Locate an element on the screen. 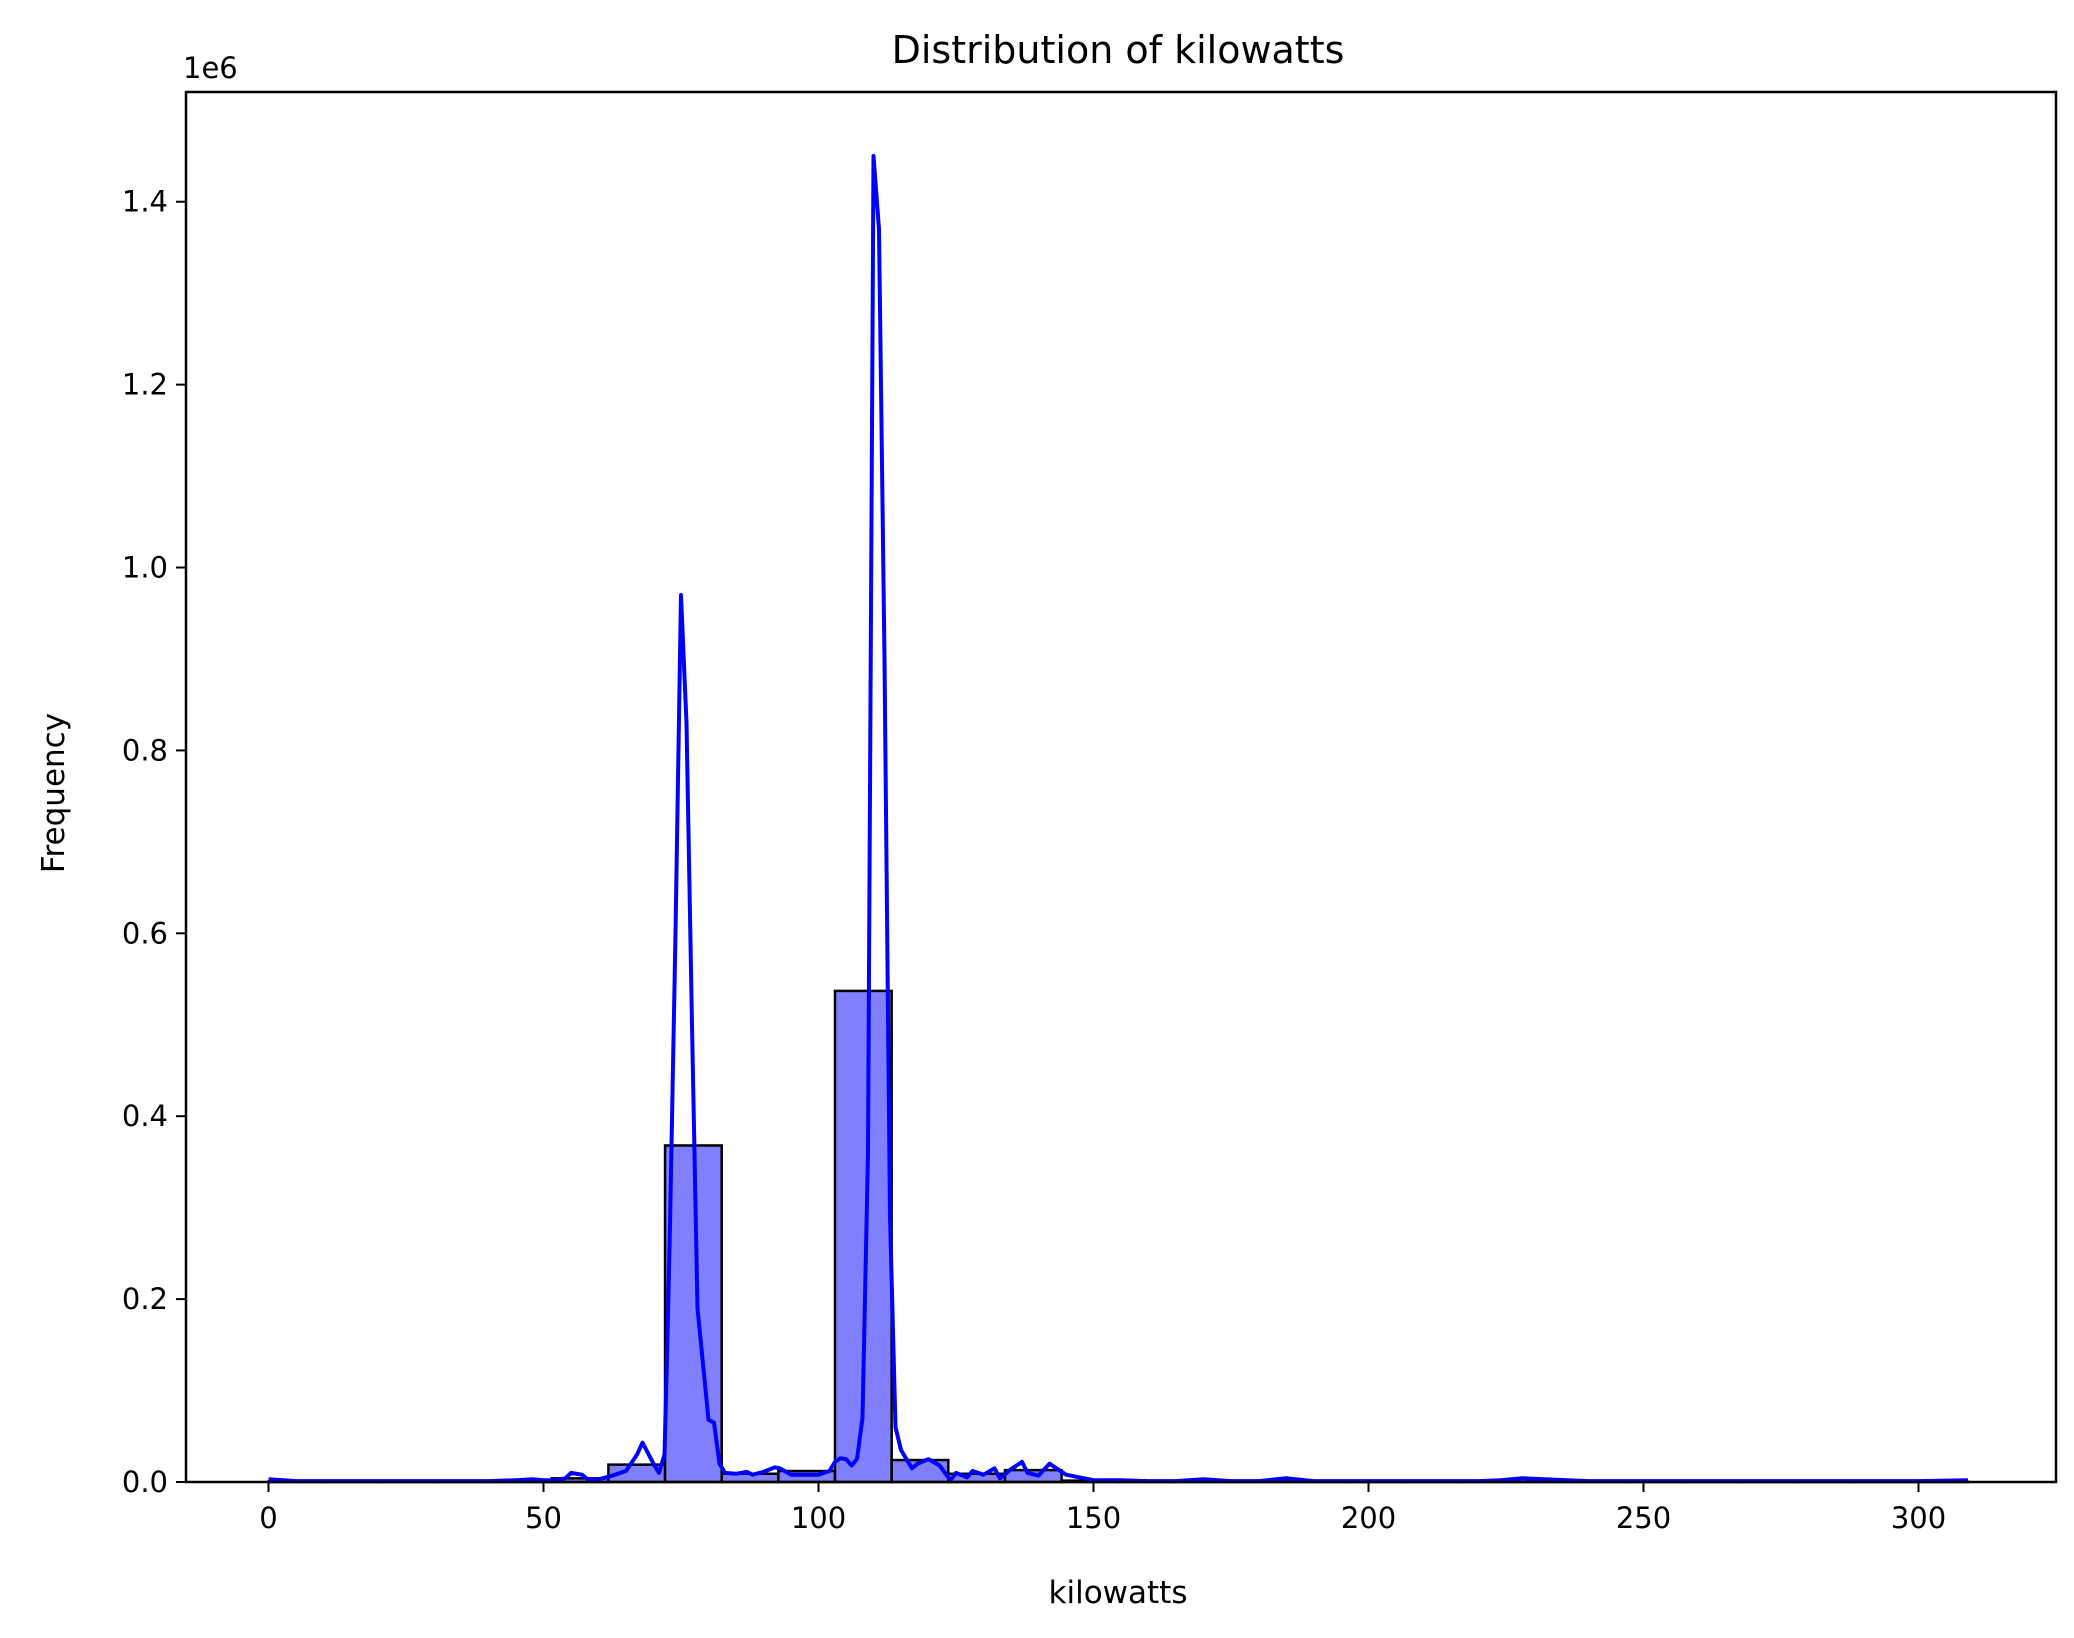  y-axis-offset-label: 1e6 is located at coordinates (210, 68).